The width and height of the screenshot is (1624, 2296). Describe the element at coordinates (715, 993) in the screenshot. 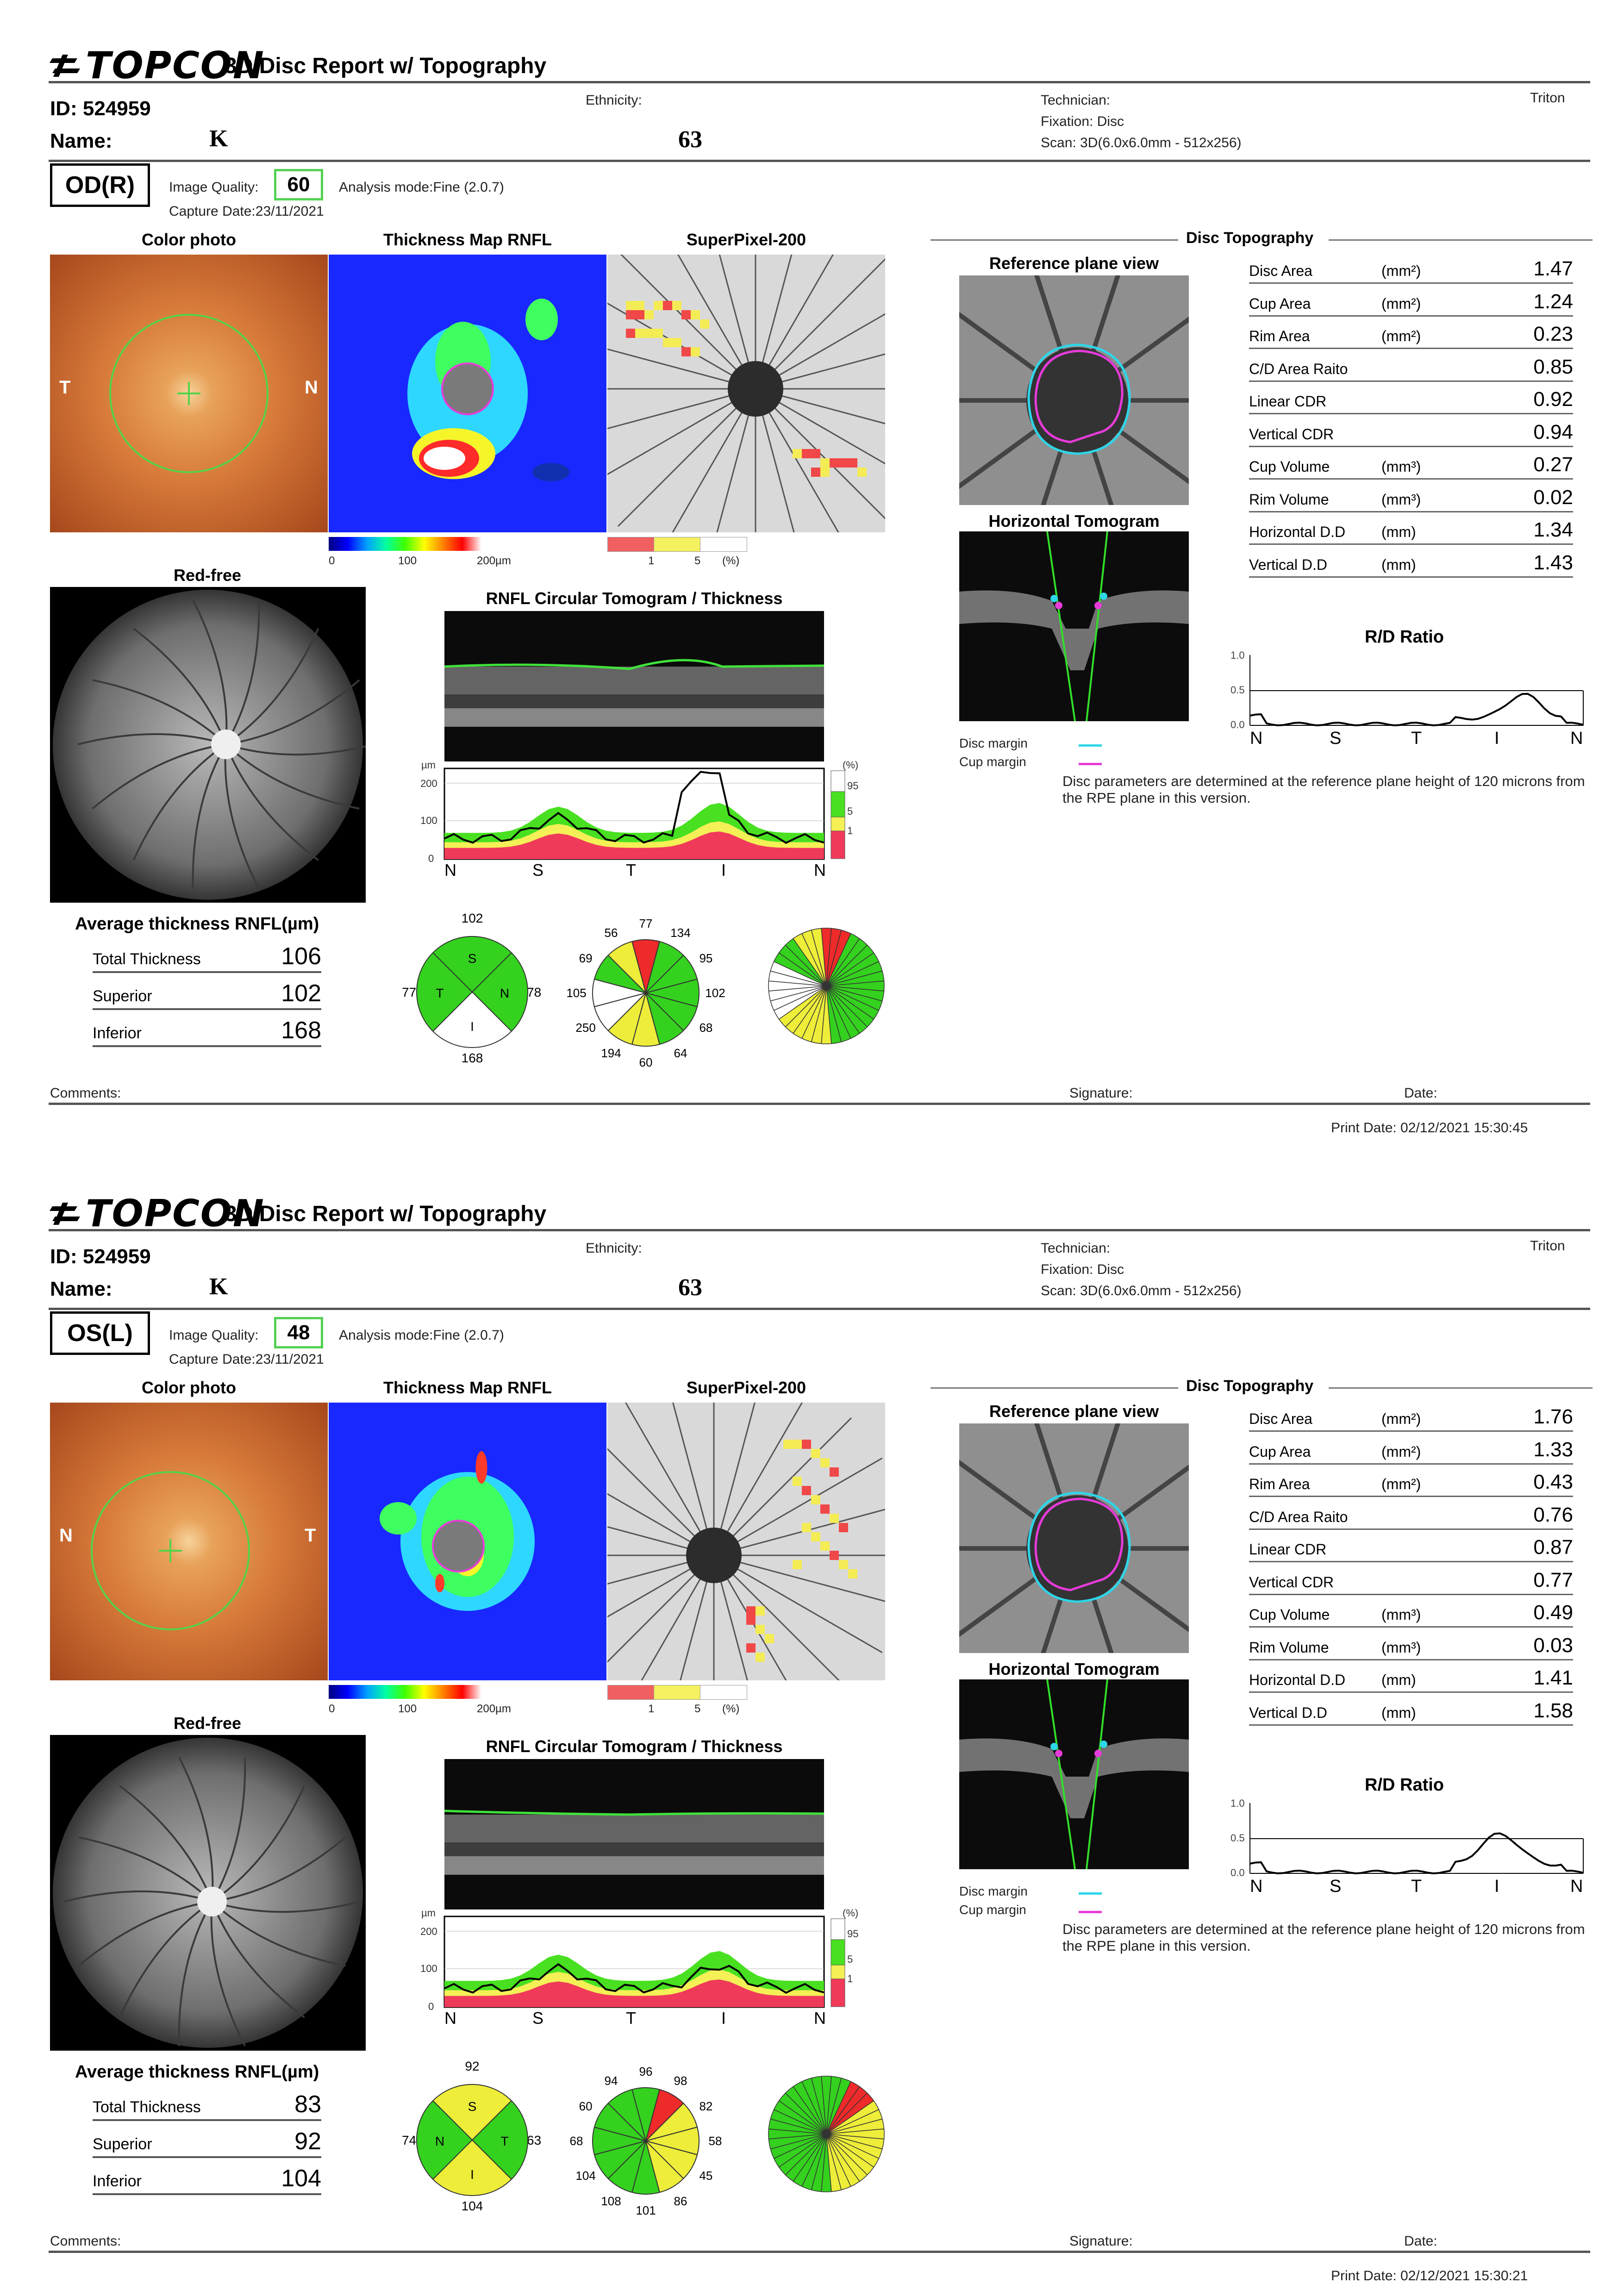

I see `clock-value: 102` at that location.